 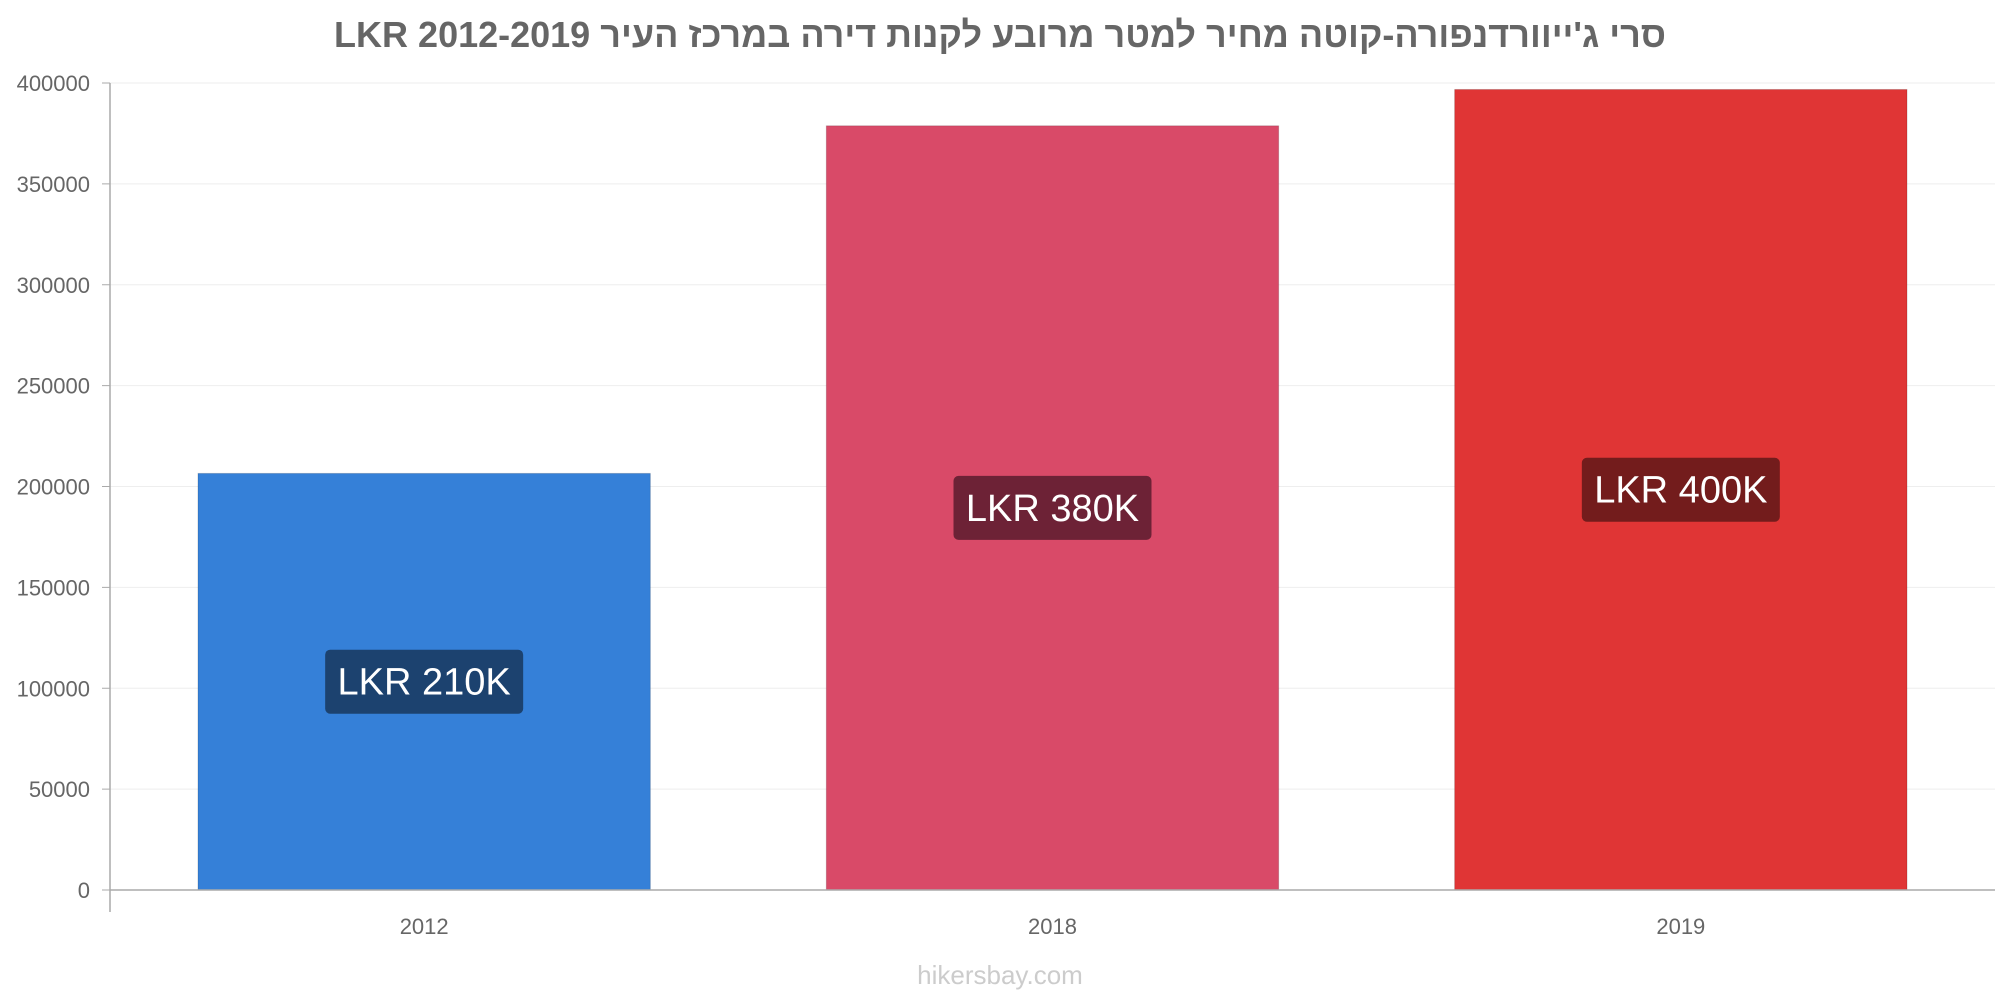 What do you see at coordinates (53, 285) in the screenshot?
I see `y-tick-label: 300000` at bounding box center [53, 285].